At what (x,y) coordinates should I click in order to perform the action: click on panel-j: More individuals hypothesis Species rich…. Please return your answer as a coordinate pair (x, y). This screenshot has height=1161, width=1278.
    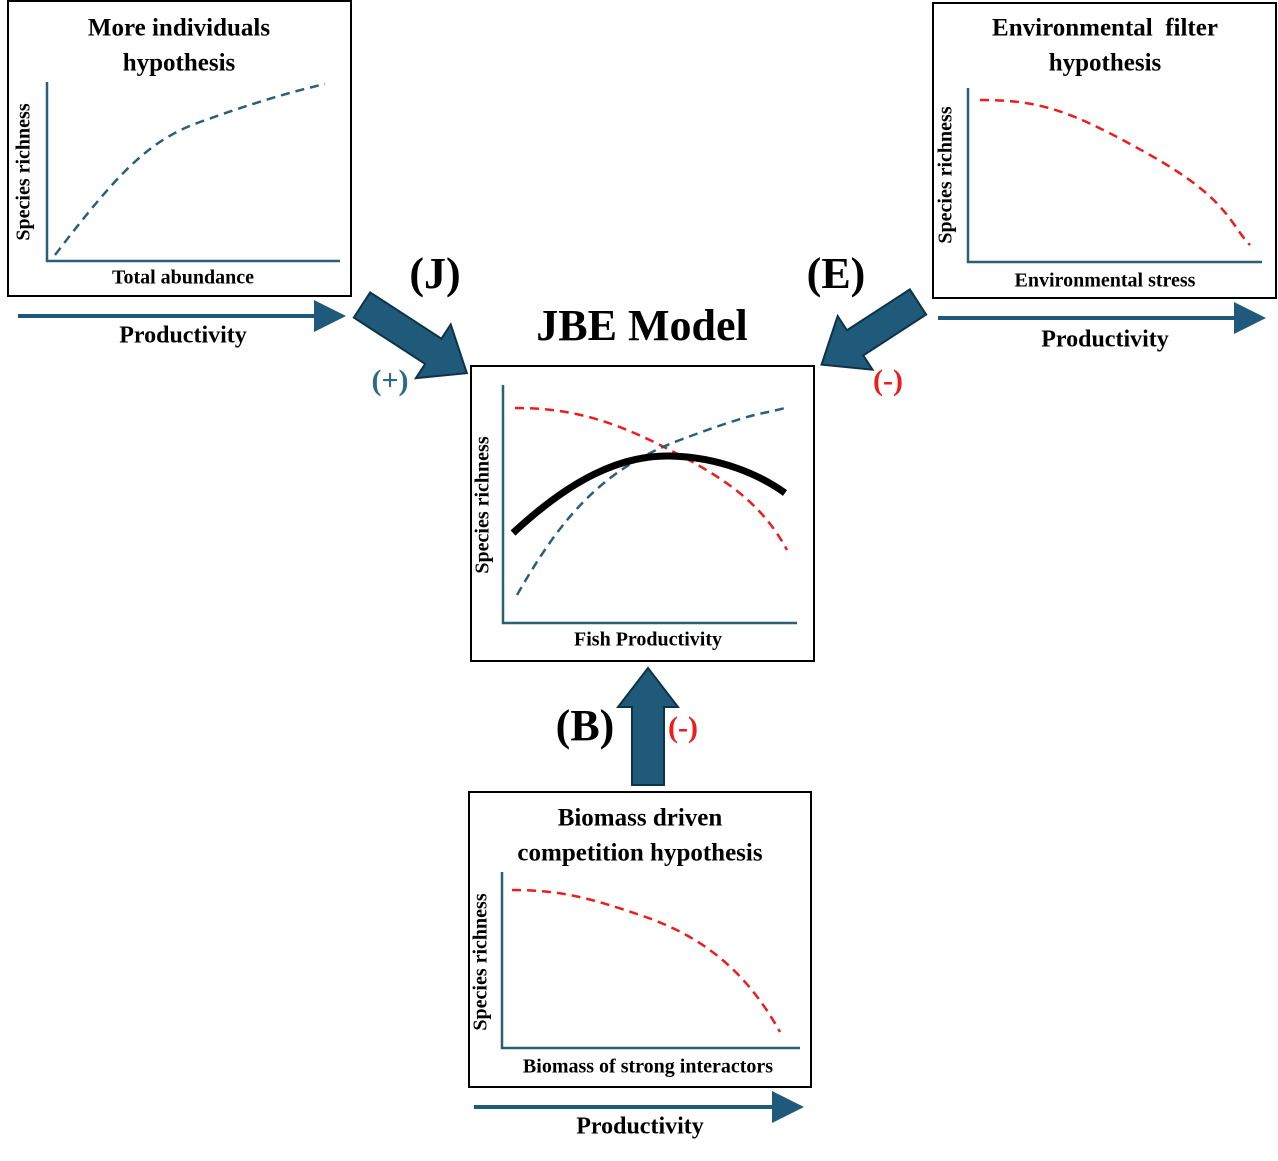
    Looking at the image, I should click on (179, 148).